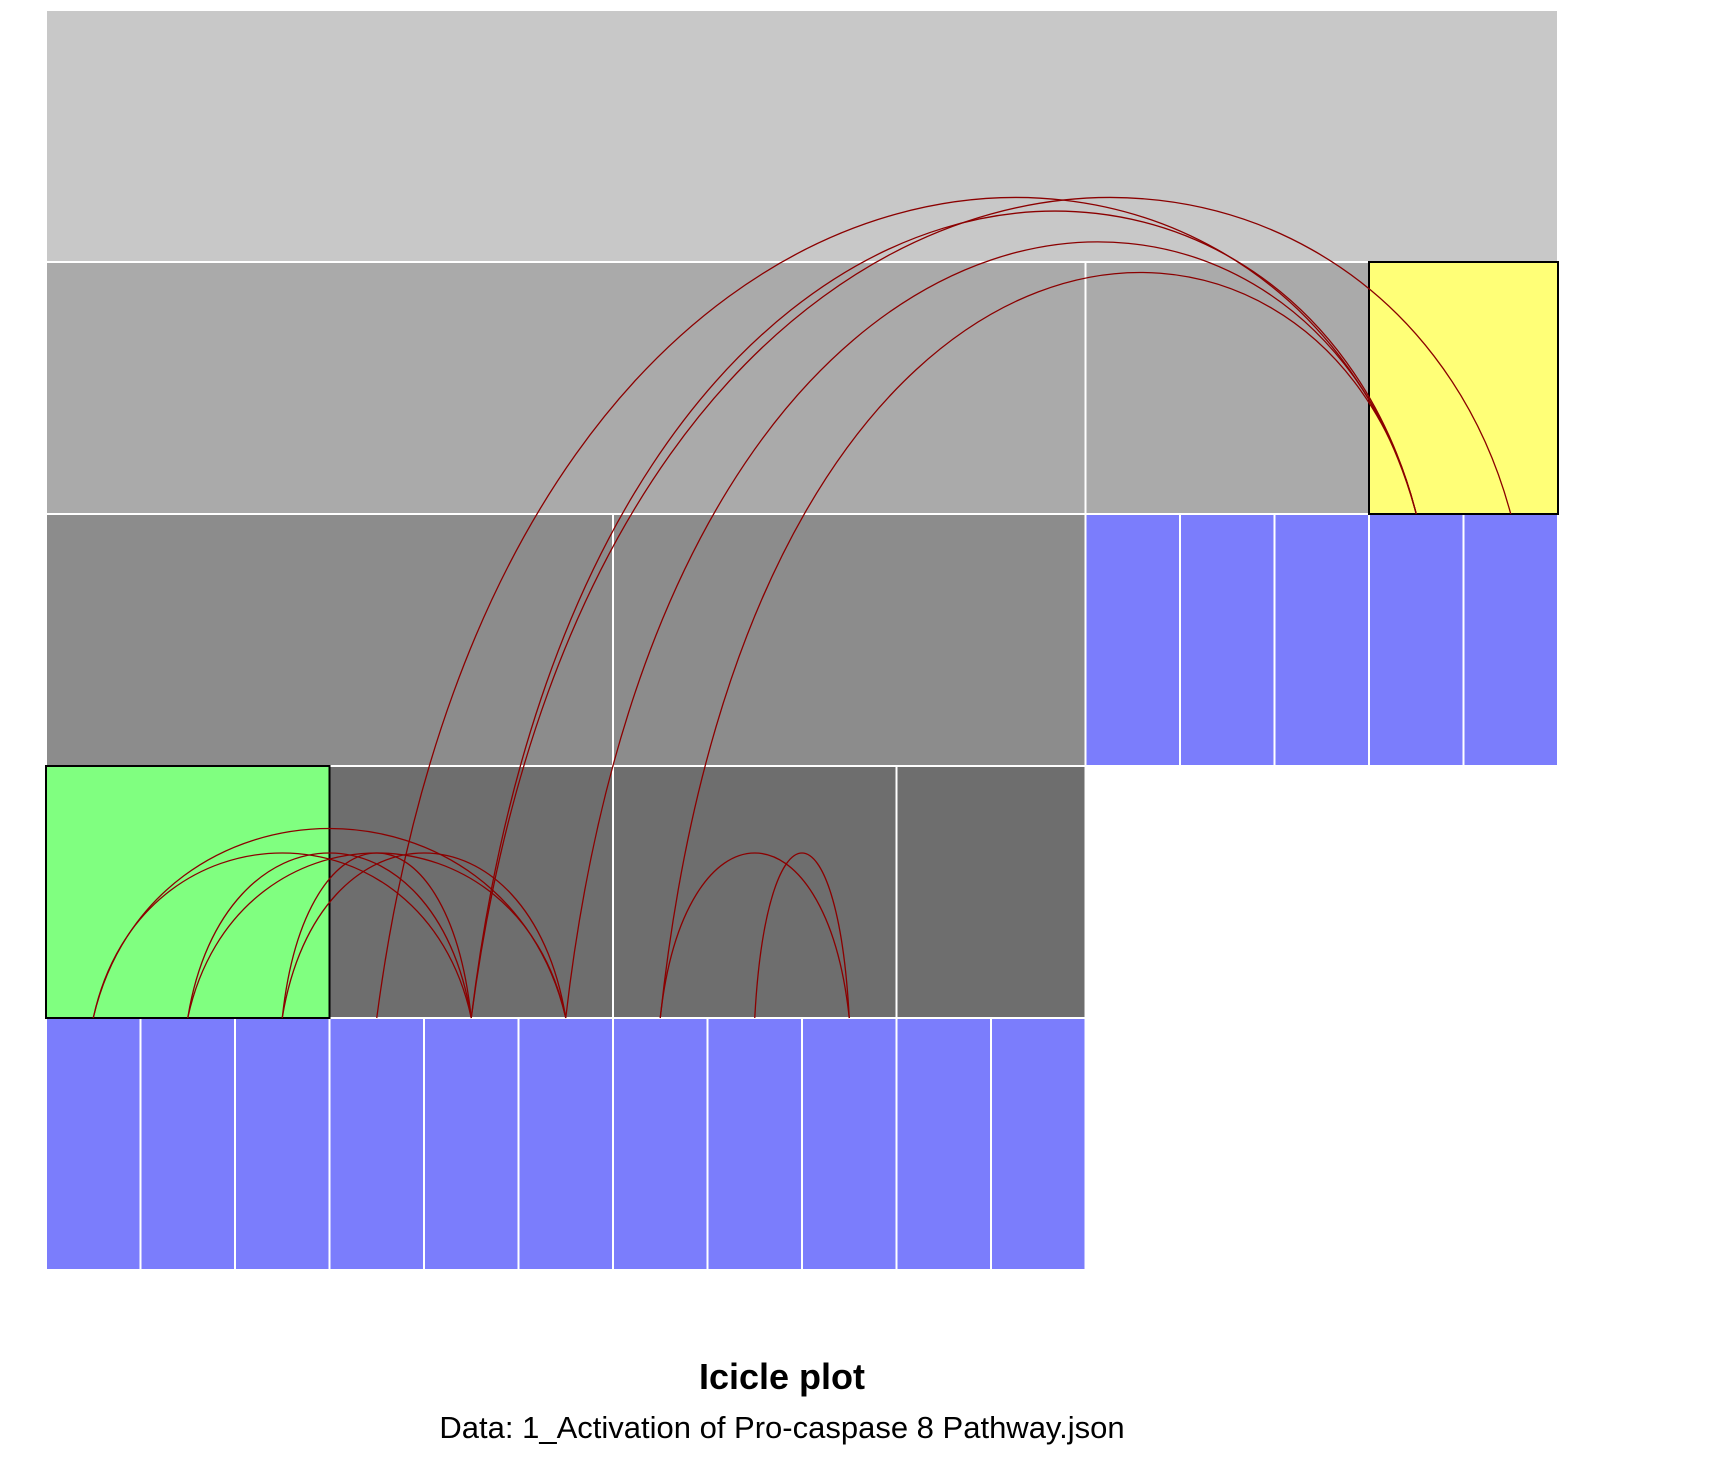 The height and width of the screenshot is (1482, 1728). I want to click on icicle-node-l2, so click(282, 1144).